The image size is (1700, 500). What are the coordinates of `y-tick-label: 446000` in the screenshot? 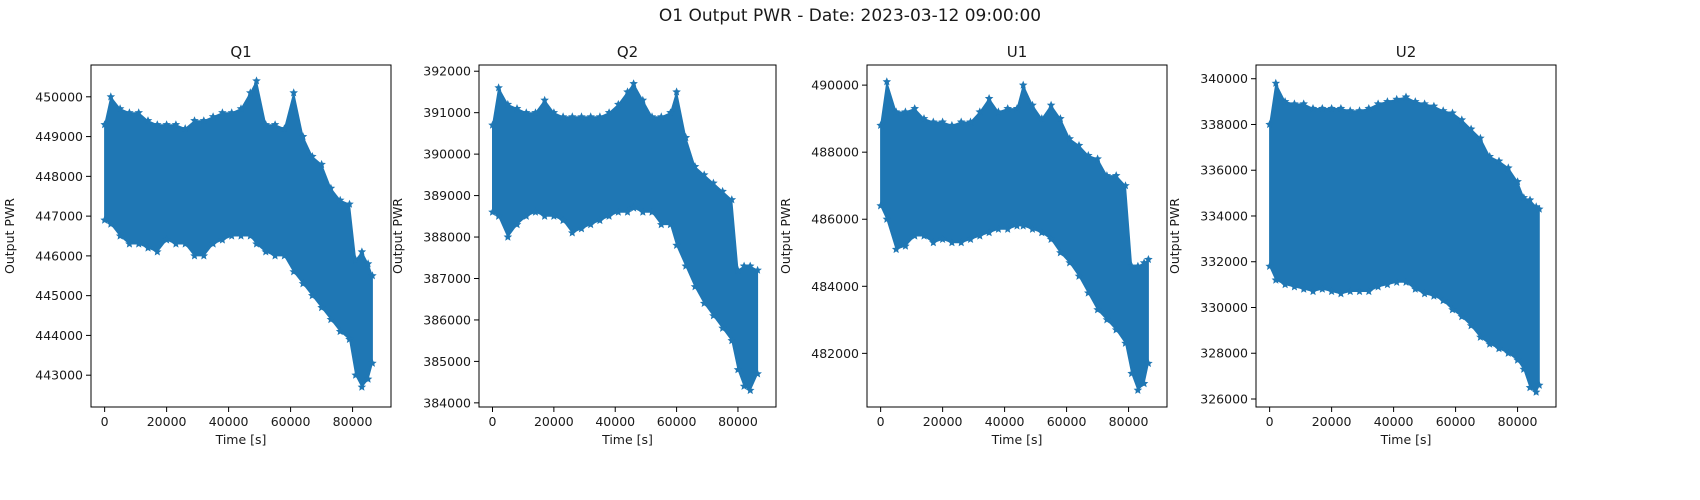 It's located at (59, 255).